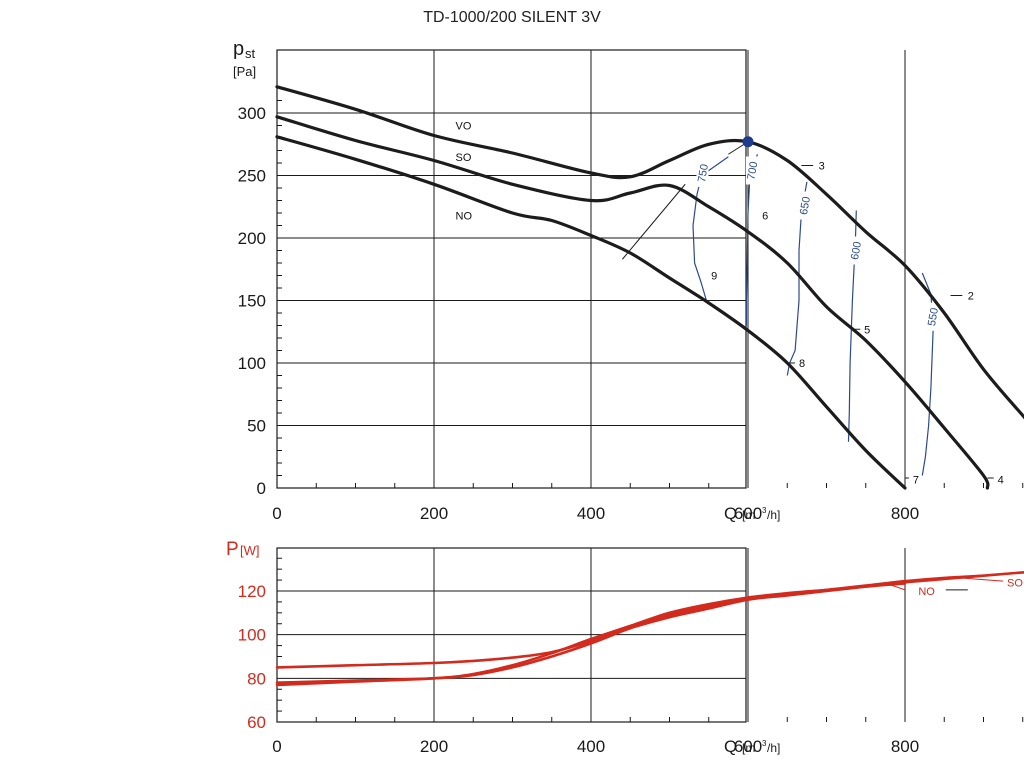 The width and height of the screenshot is (1024, 768). Describe the element at coordinates (252, 176) in the screenshot. I see `pressure-y-tick-label: 250` at that location.